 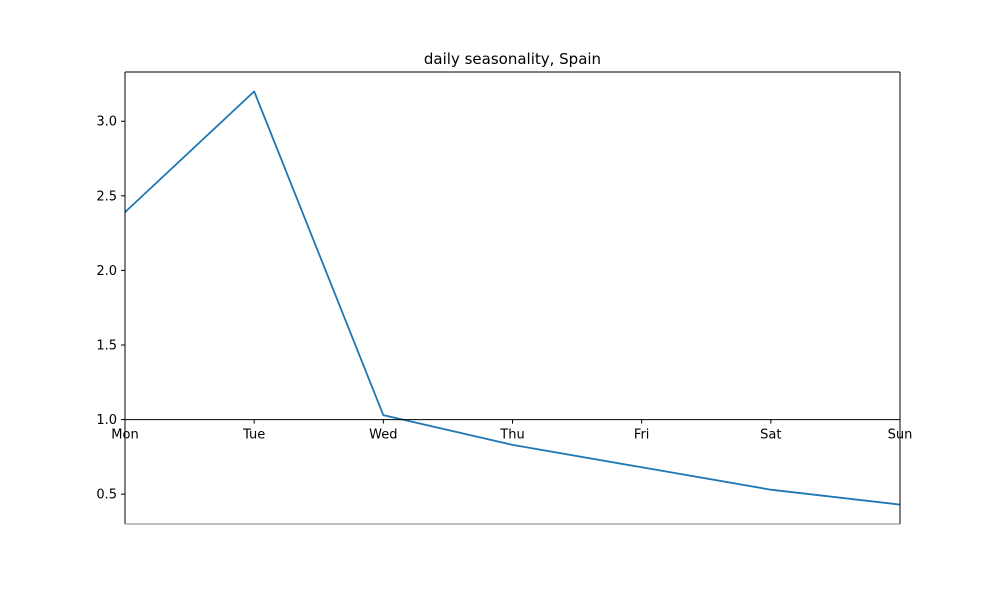 I want to click on y-tick-label: 1.5, so click(x=106, y=345).